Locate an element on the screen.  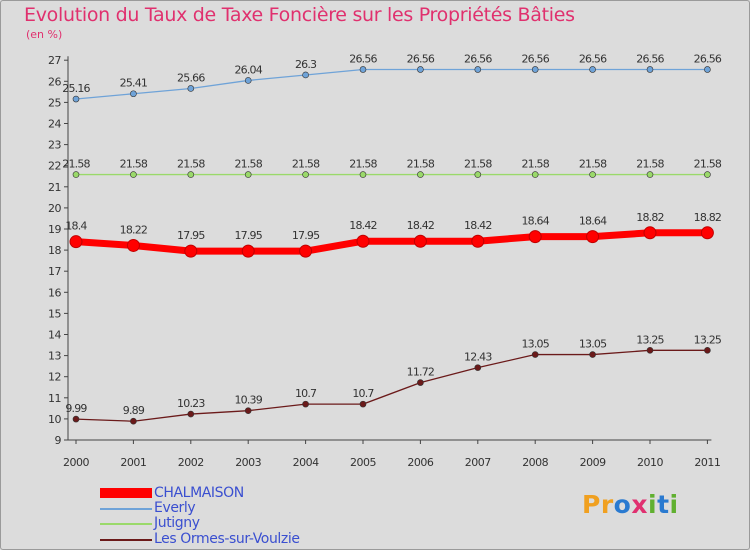
data-label-chalmaison: 18.4 is located at coordinates (76, 226).